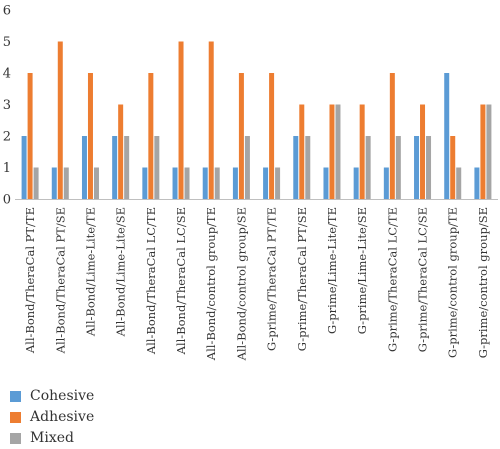  What do you see at coordinates (332, 270) in the screenshot?
I see `x-tick-label: G-prime/Lime-Lite/TE` at bounding box center [332, 270].